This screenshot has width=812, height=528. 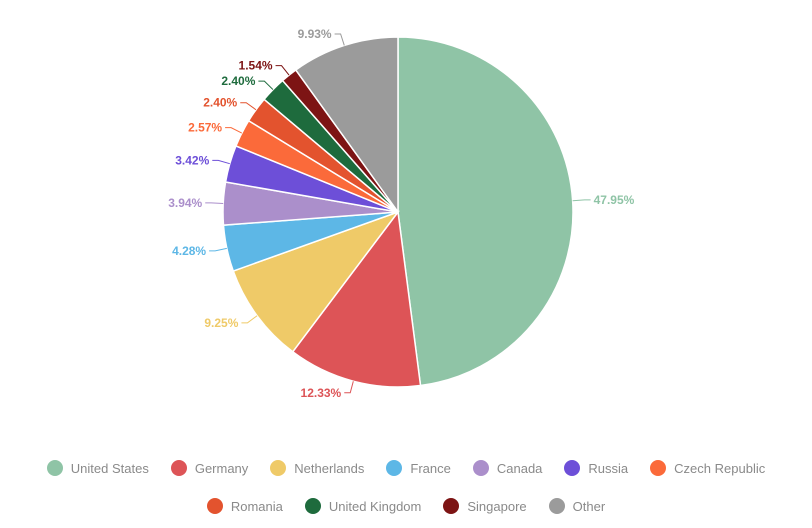 What do you see at coordinates (266, 85) in the screenshot?
I see `leader-line-united-kingdom` at bounding box center [266, 85].